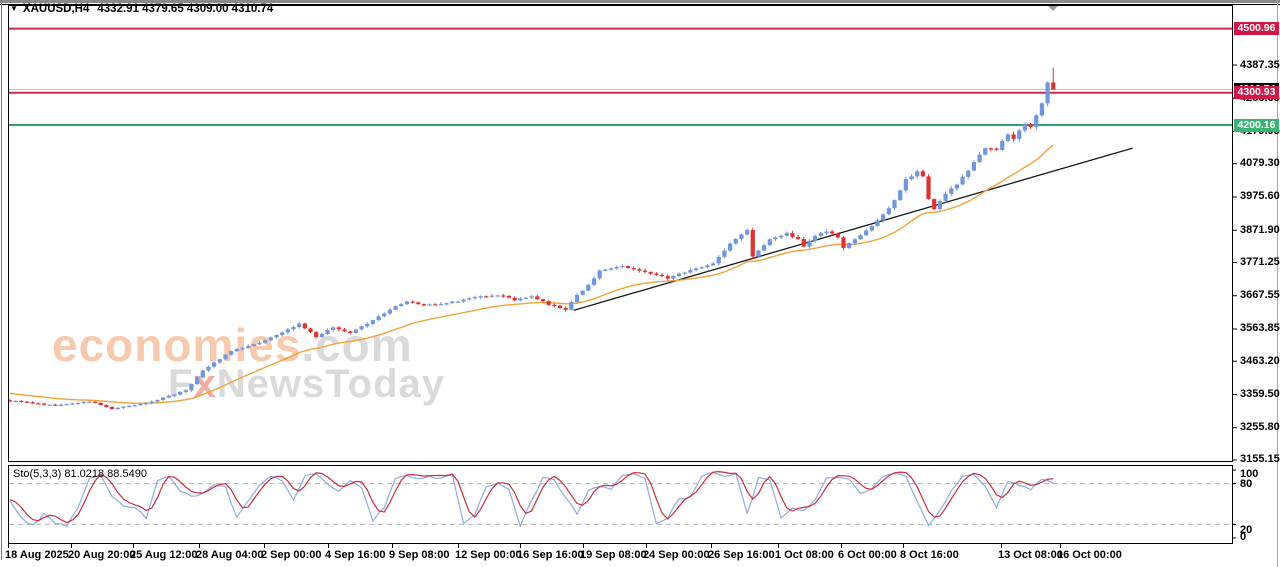  Describe the element at coordinates (1053, 8) in the screenshot. I see `chart-shift-marker-icon` at that location.